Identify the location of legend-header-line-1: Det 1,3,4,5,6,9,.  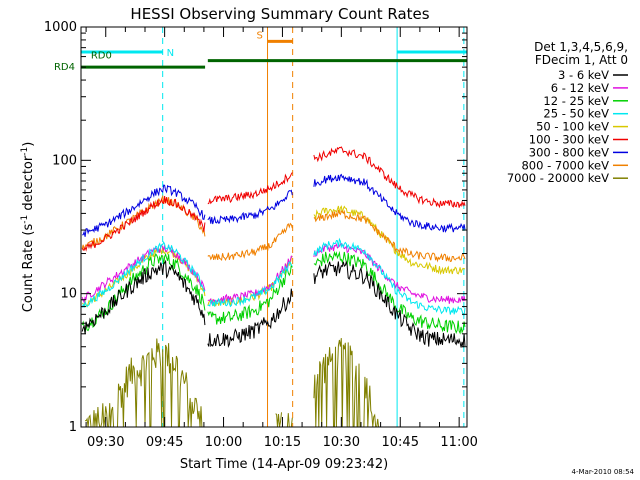
(581, 47).